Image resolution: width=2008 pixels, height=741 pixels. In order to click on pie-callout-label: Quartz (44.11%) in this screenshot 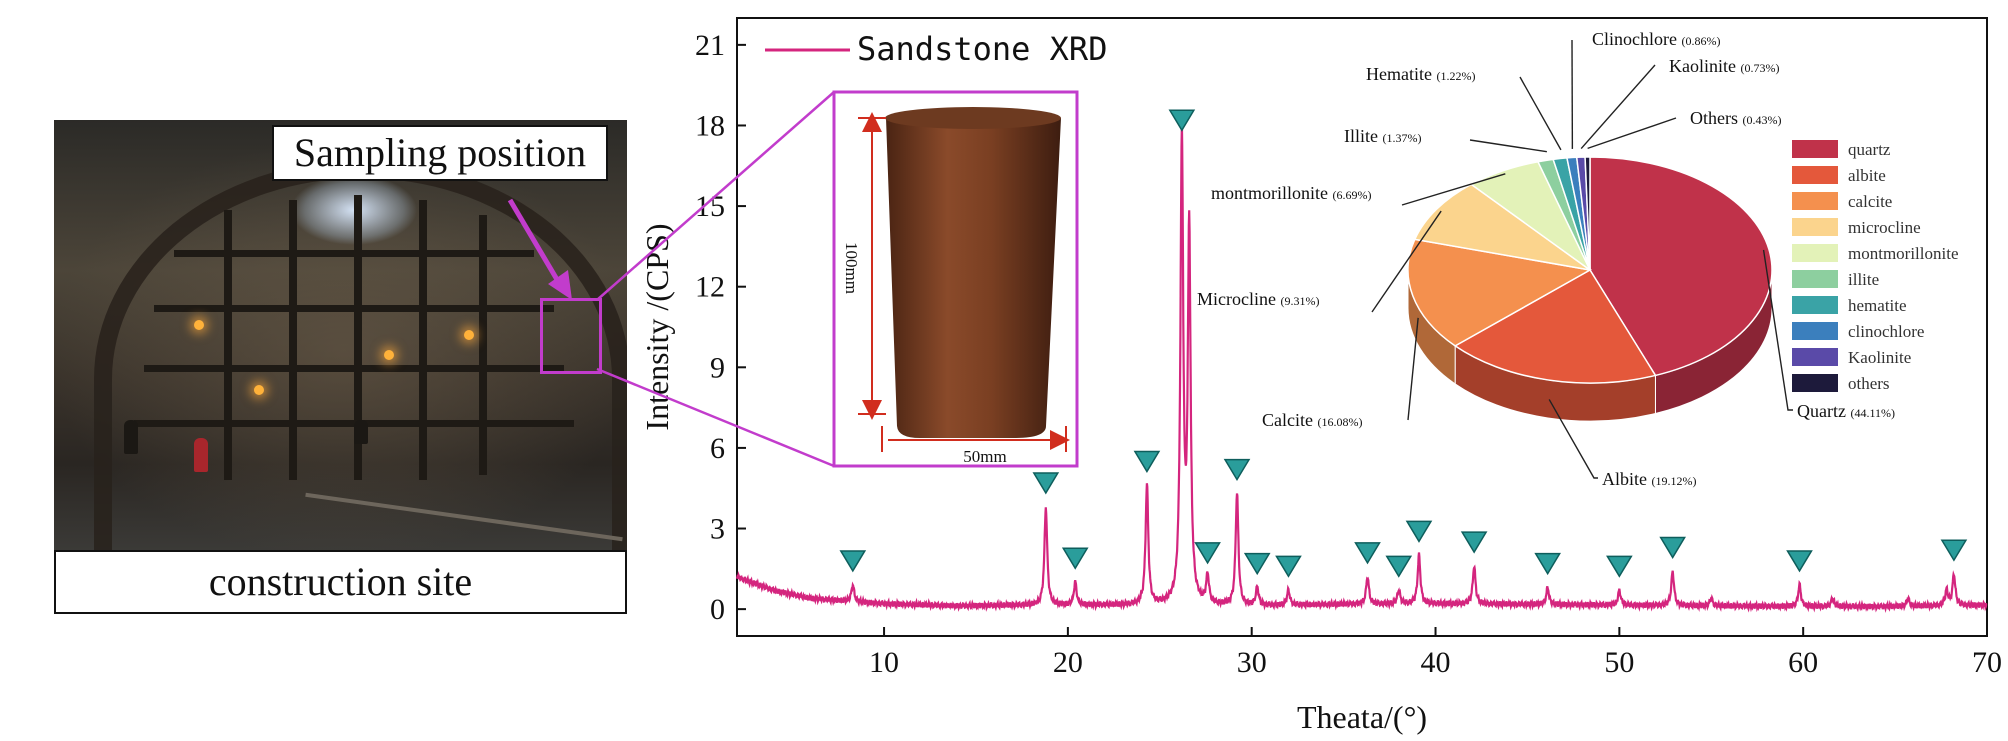, I will do `click(1846, 411)`.